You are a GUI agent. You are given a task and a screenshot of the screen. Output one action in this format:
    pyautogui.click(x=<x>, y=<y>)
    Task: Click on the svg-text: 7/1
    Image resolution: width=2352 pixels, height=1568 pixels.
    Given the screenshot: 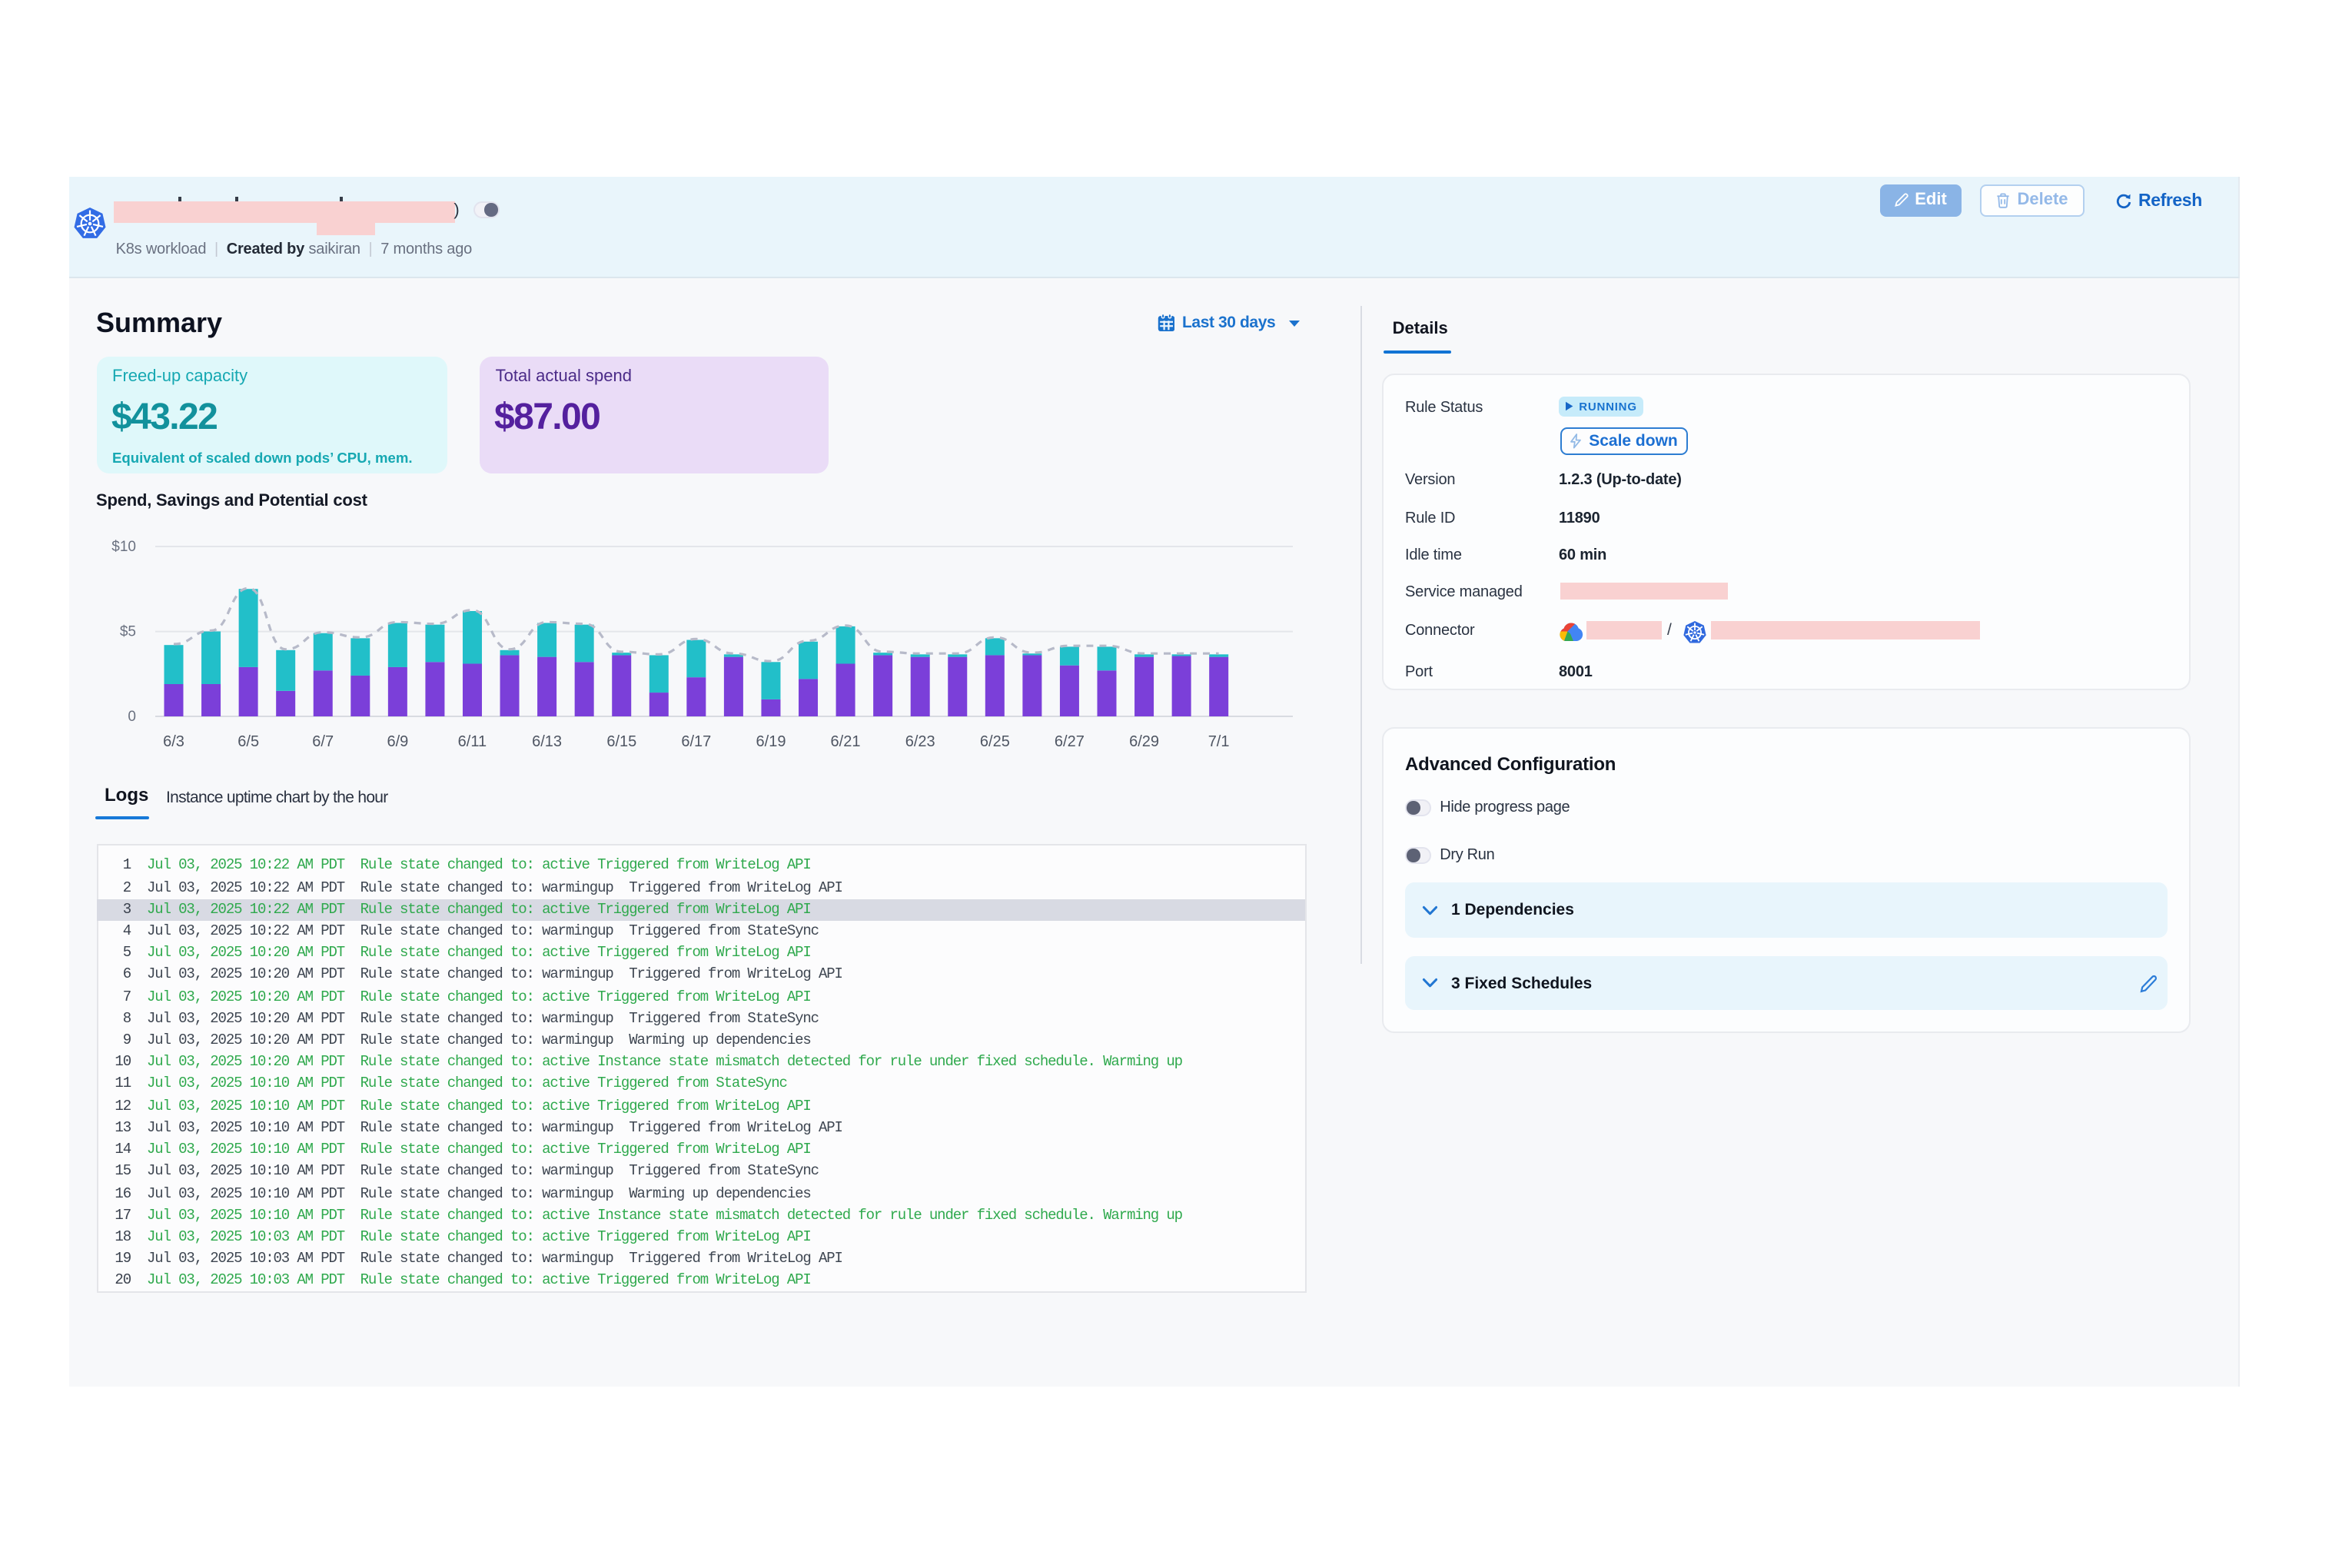 What is the action you would take?
    pyautogui.click(x=1219, y=741)
    